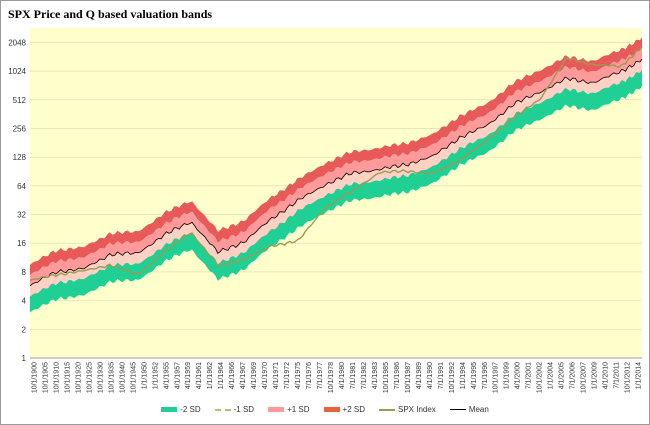 The width and height of the screenshot is (650, 425). I want to click on y-tick-label: 8, so click(24, 272).